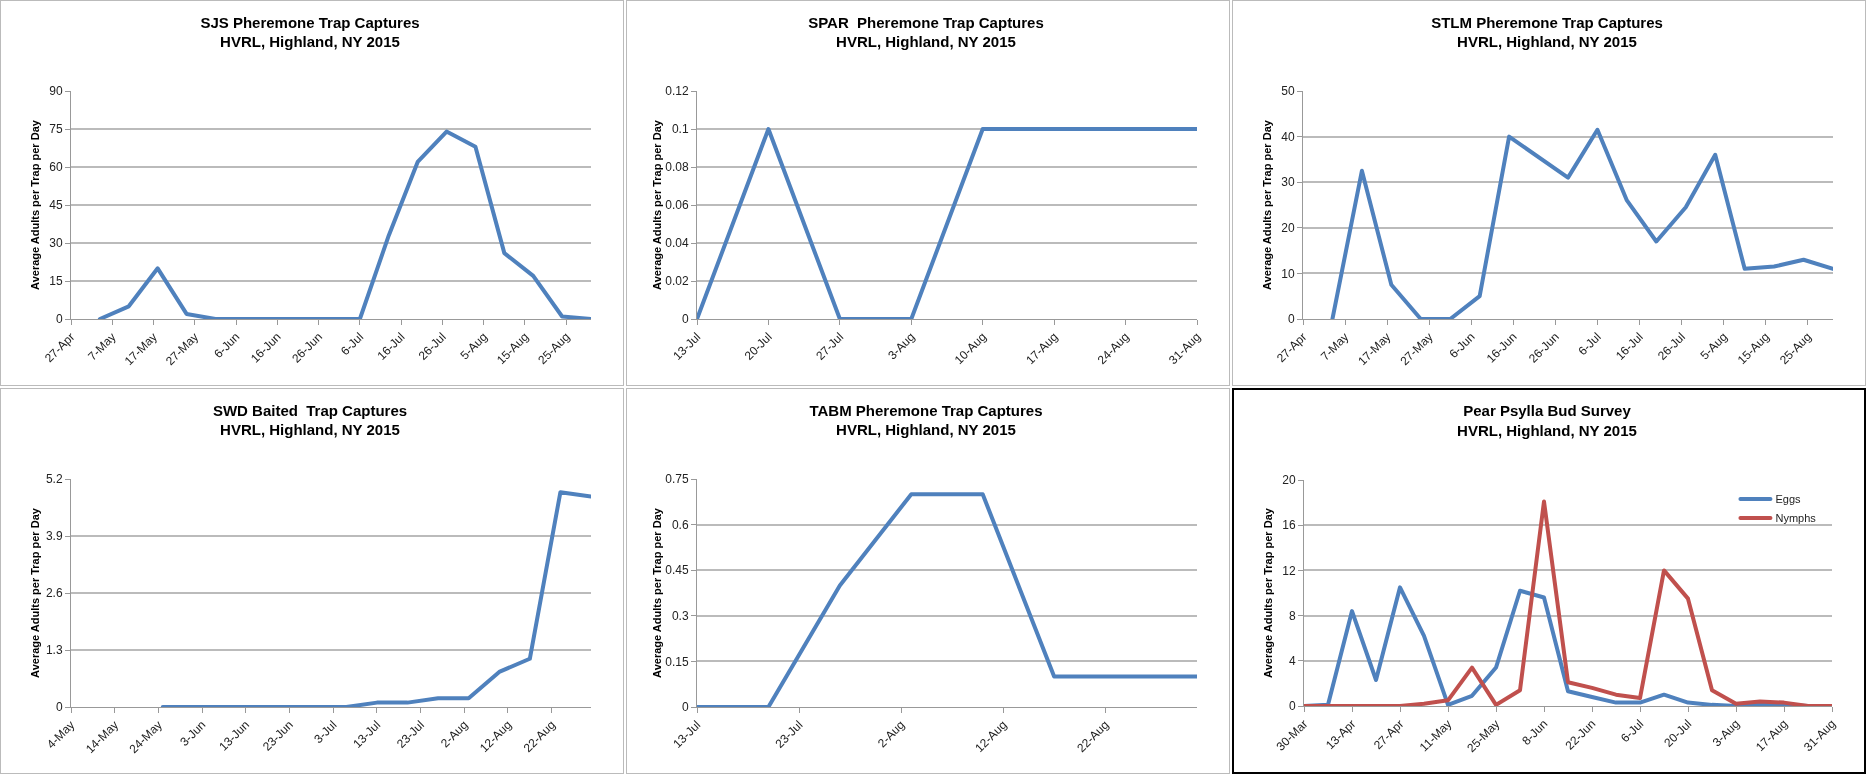 The width and height of the screenshot is (1870, 777). I want to click on y-tick-label: 0.02, so click(677, 281).